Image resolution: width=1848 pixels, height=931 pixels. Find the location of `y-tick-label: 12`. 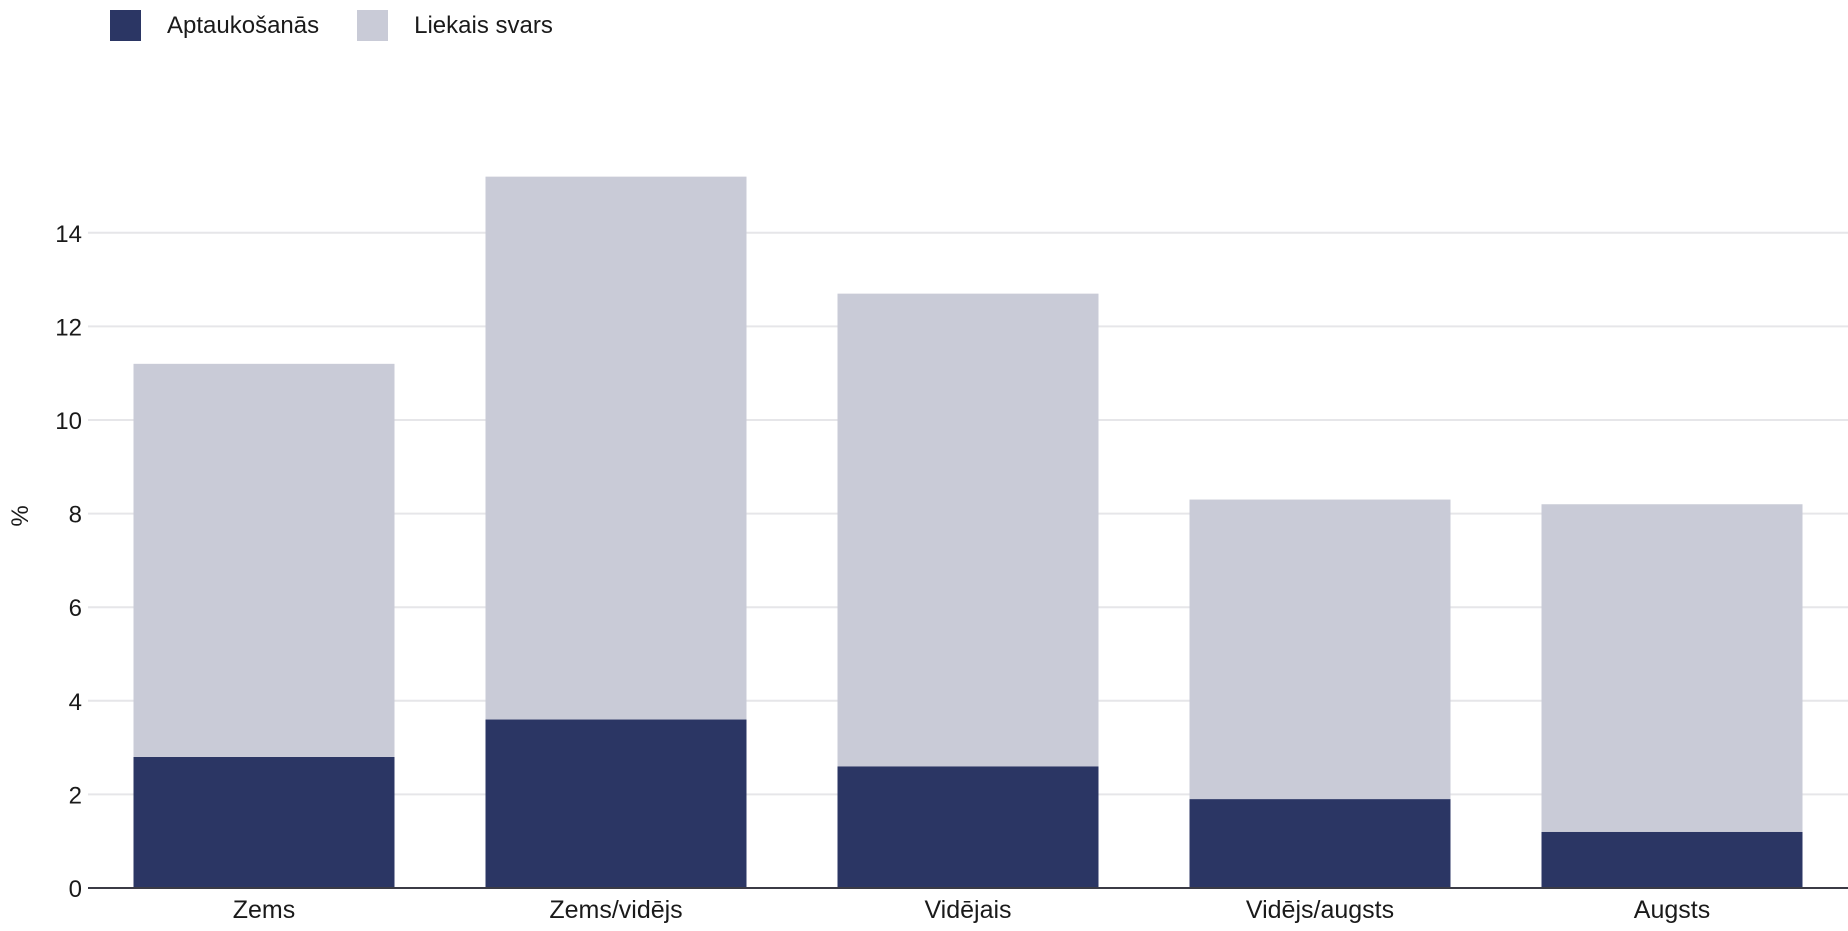

y-tick-label: 12 is located at coordinates (68, 327).